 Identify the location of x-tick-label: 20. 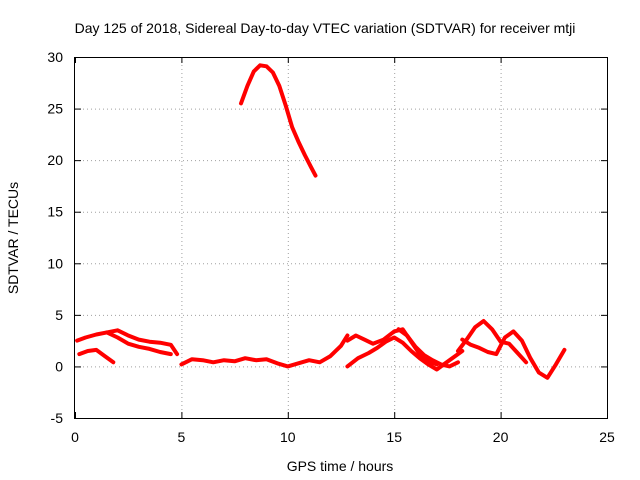
(501, 437).